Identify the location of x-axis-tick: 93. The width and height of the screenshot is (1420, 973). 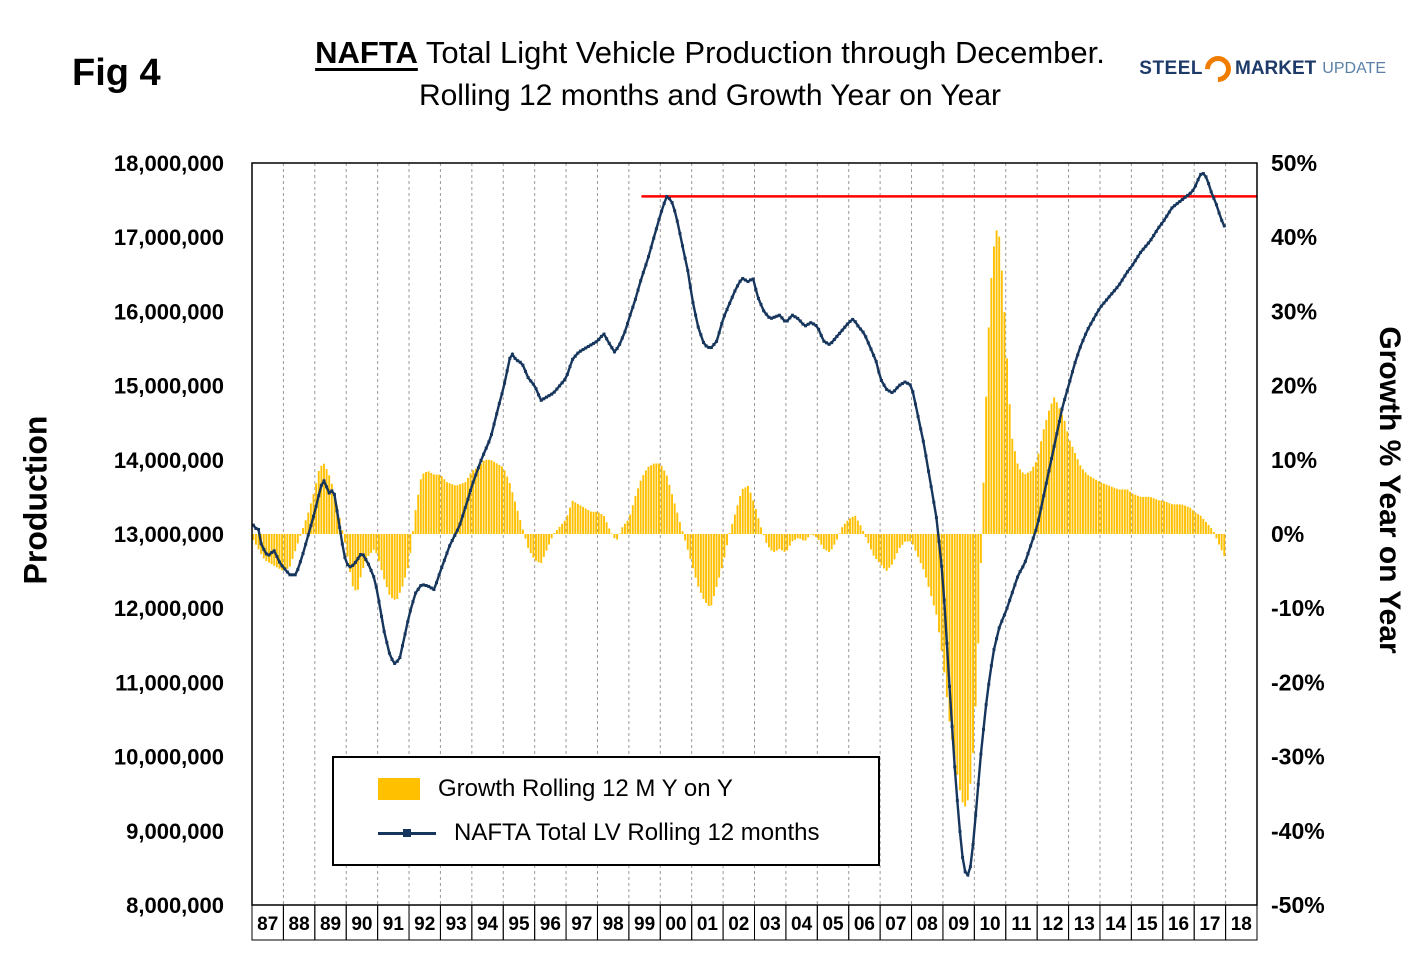
(456, 924).